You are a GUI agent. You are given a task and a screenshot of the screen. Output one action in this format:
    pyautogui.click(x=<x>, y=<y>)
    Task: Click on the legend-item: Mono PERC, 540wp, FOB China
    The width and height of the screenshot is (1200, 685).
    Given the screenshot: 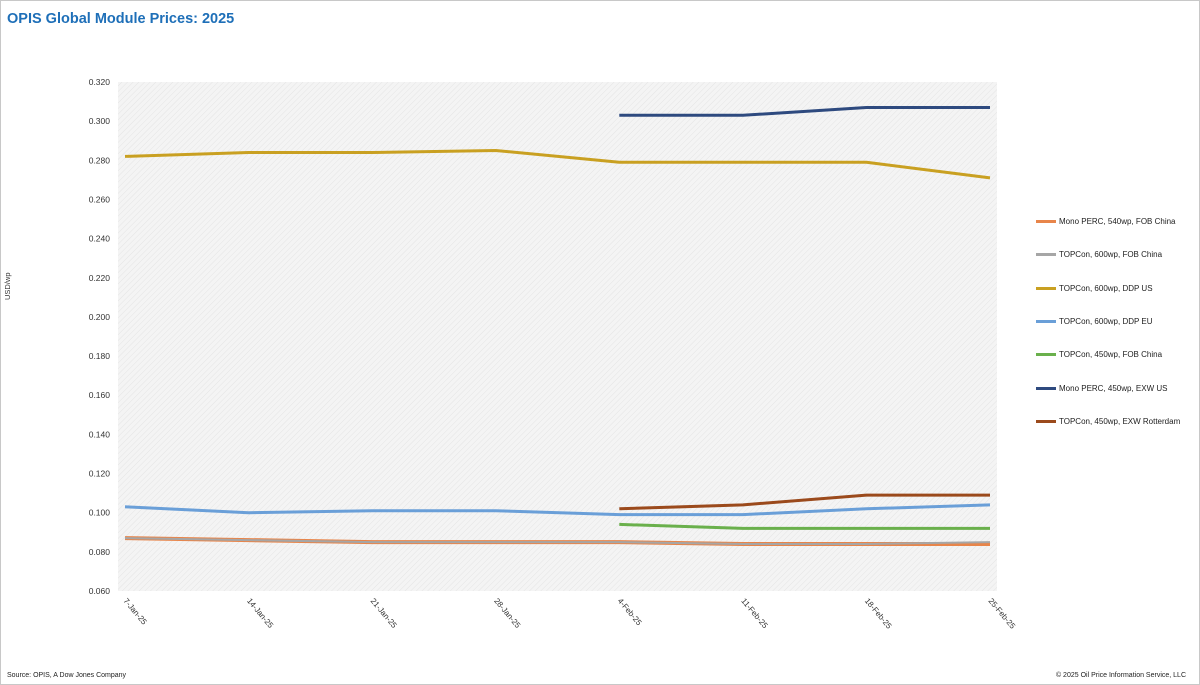 What is the action you would take?
    pyautogui.click(x=1116, y=221)
    